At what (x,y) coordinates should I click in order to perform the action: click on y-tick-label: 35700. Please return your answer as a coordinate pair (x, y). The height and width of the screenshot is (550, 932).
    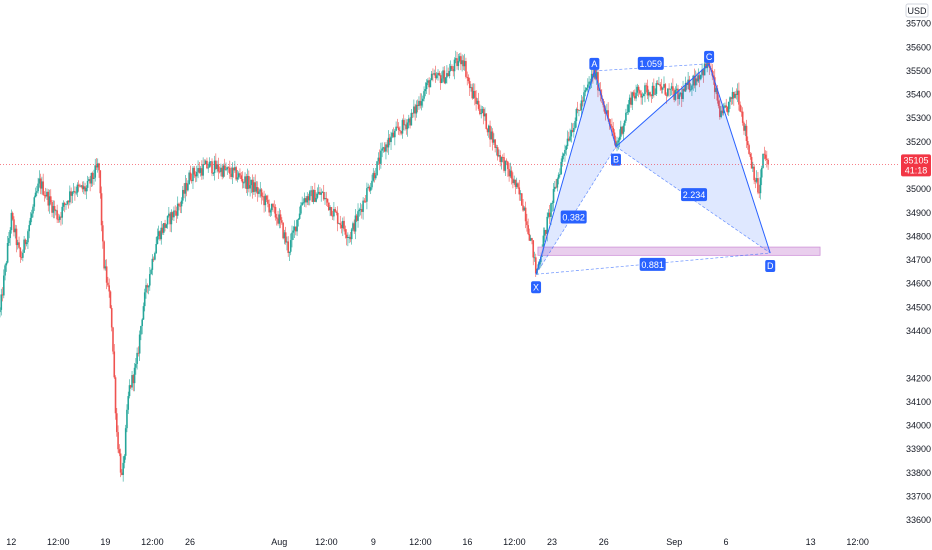
    Looking at the image, I should click on (918, 24).